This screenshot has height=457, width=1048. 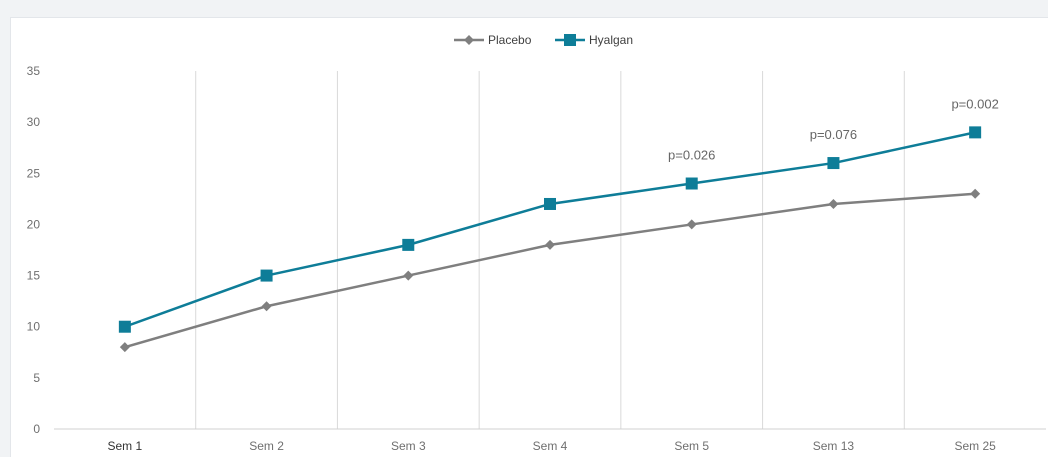 What do you see at coordinates (36, 429) in the screenshot?
I see `y-tick-label: 0` at bounding box center [36, 429].